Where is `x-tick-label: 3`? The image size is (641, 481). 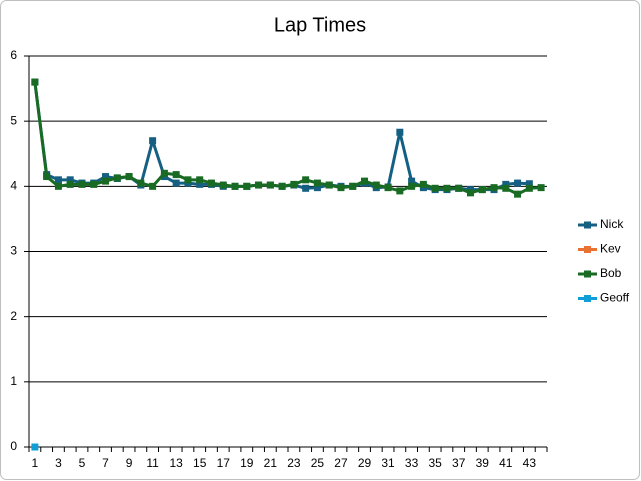 x-tick-label: 3 is located at coordinates (58, 463).